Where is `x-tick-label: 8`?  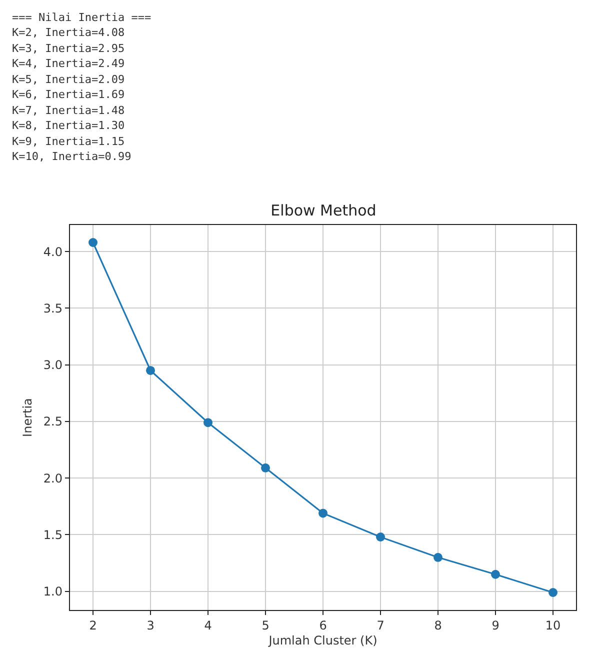 x-tick-label: 8 is located at coordinates (438, 625).